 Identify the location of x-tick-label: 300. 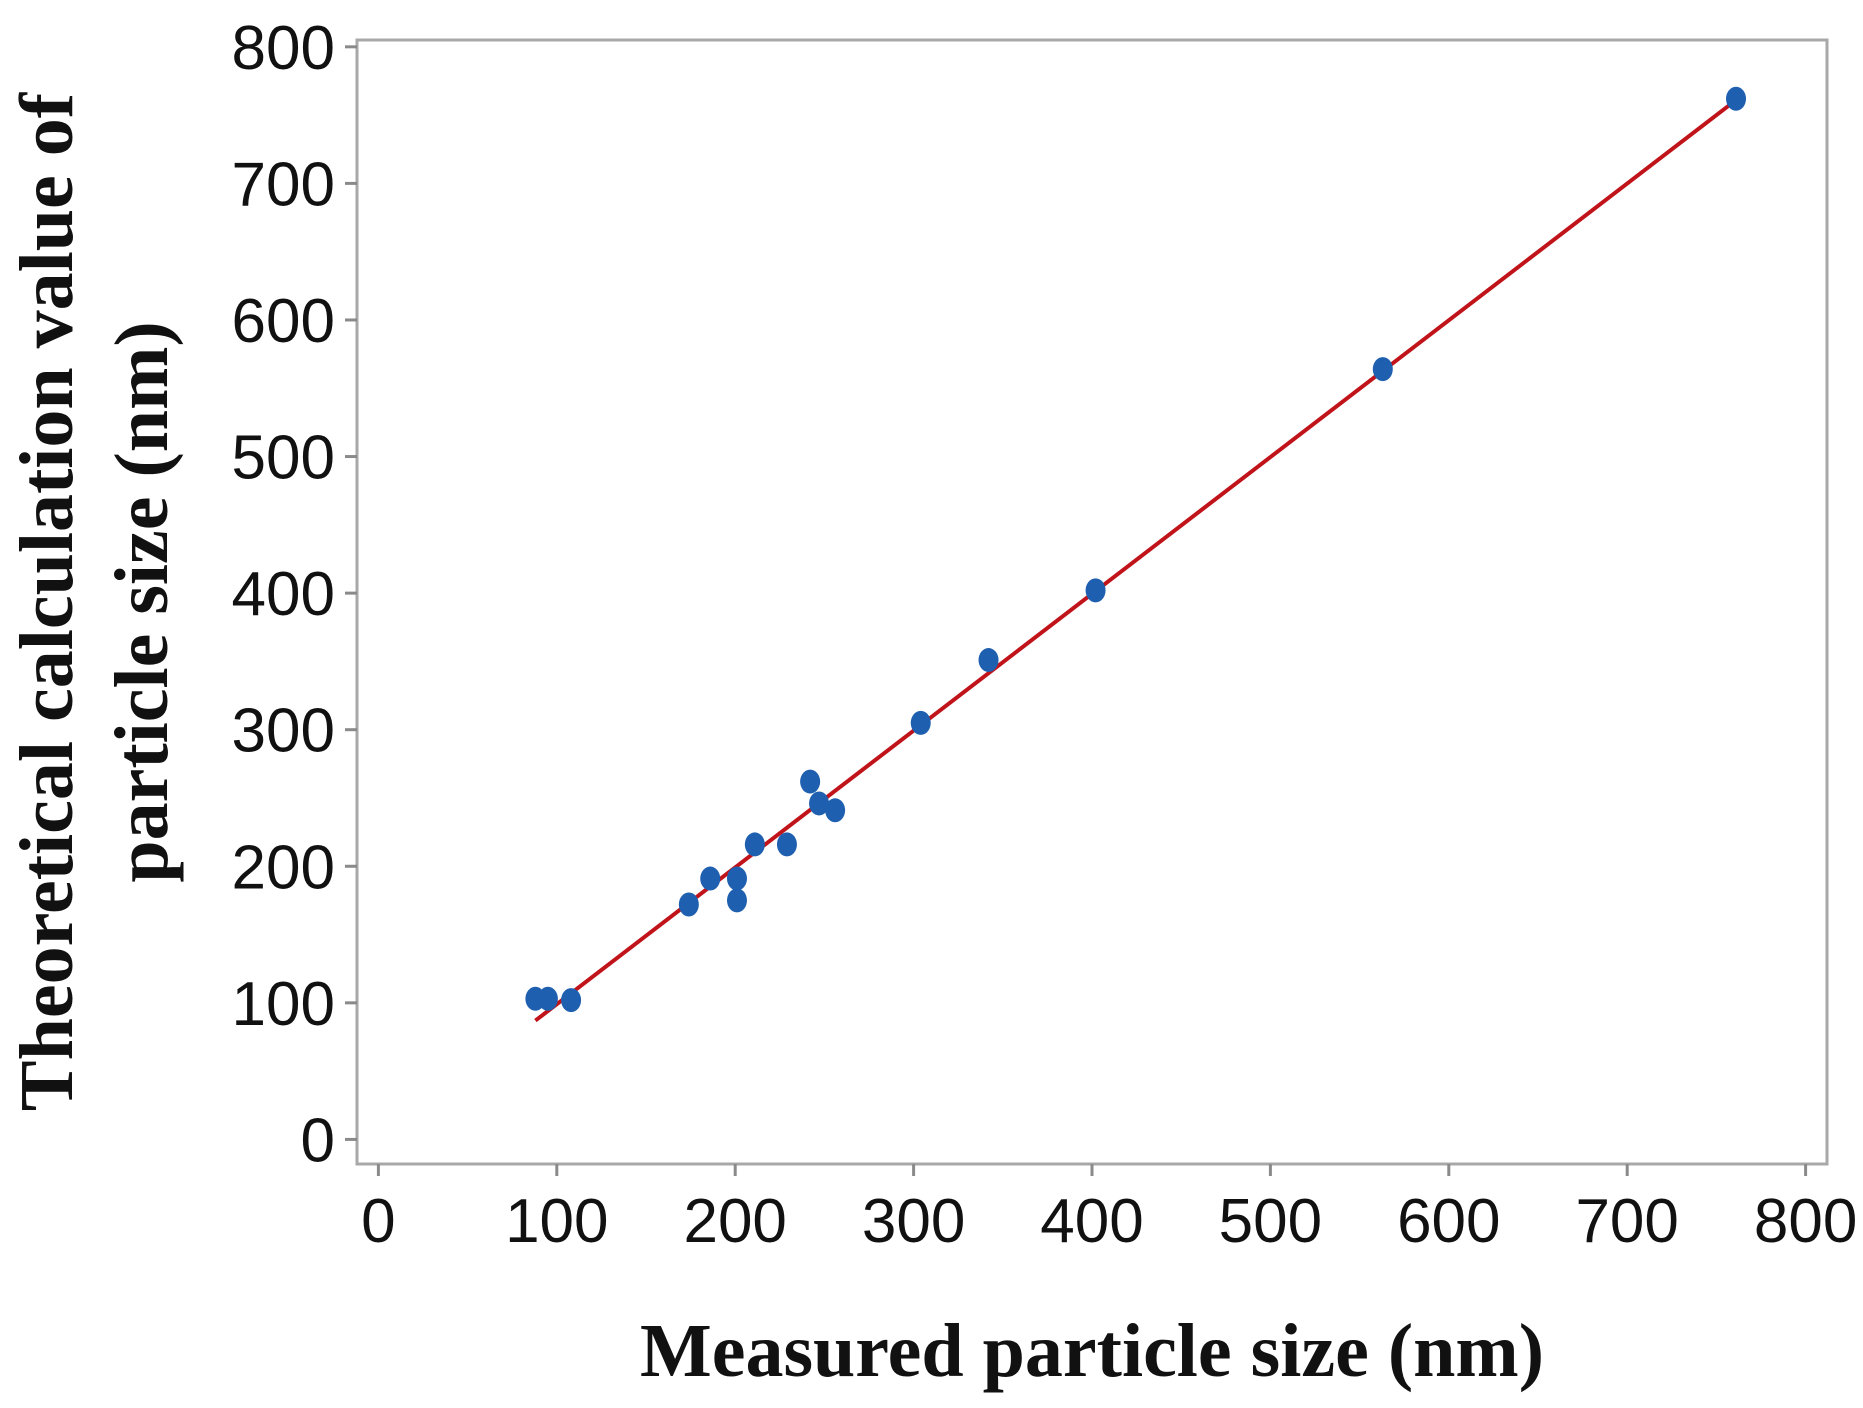
(913, 1221).